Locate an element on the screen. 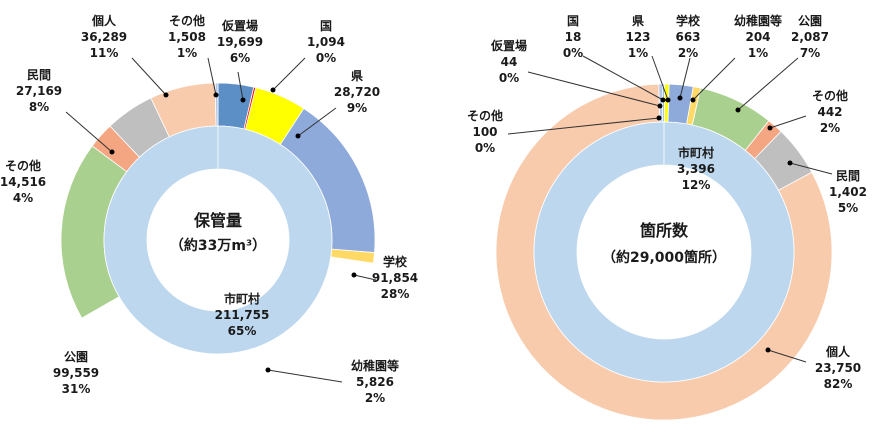 The image size is (881, 436). center-subtitle: （約33万m³） is located at coordinates (218, 245).